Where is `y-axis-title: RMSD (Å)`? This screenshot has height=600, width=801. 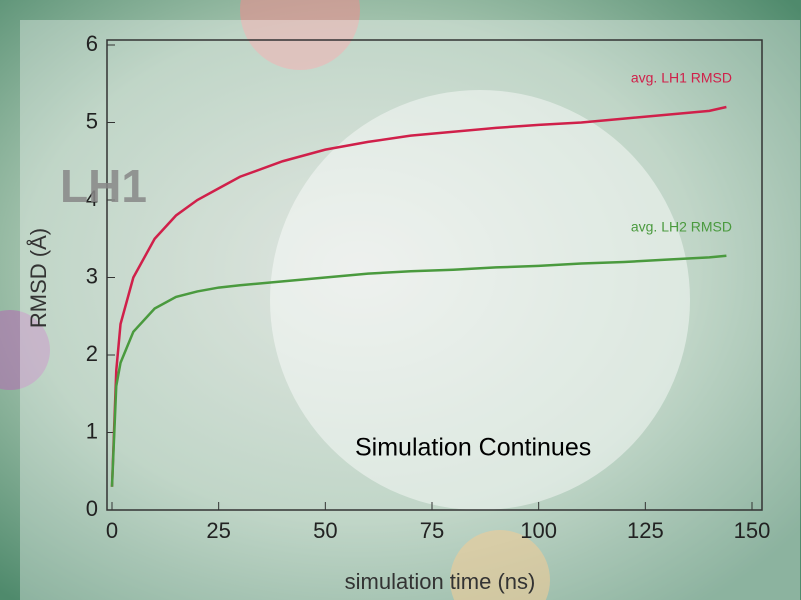 y-axis-title: RMSD (Å) is located at coordinates (38, 278).